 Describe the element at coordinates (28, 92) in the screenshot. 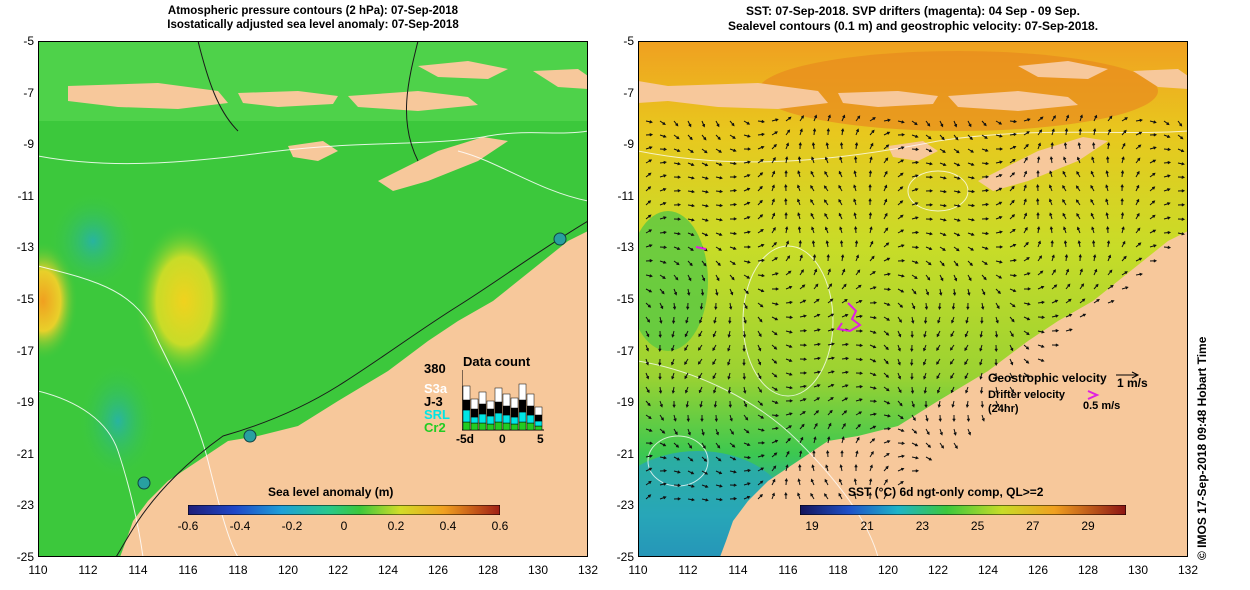

I see `left-axis-ytick: -7` at that location.